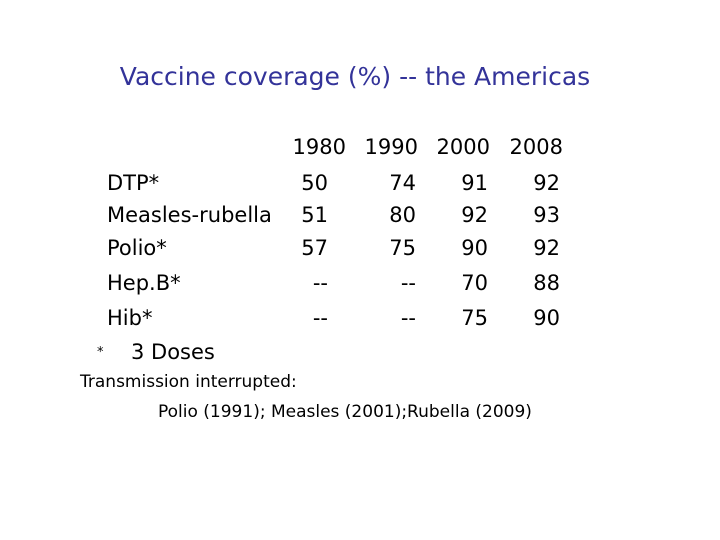 Image resolution: width=720 pixels, height=540 pixels. What do you see at coordinates (173, 352) in the screenshot?
I see `footnote-text: 3 Doses` at bounding box center [173, 352].